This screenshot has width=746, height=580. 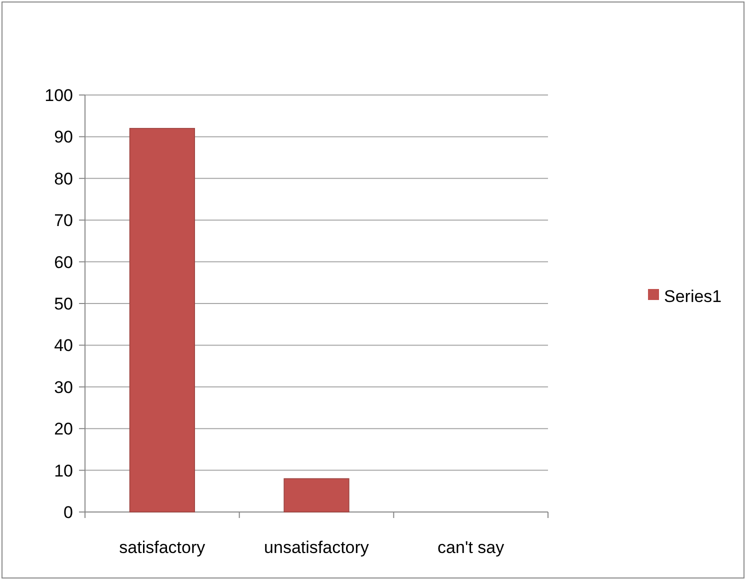 I want to click on x-tick-label: satisfactory, so click(x=162, y=547).